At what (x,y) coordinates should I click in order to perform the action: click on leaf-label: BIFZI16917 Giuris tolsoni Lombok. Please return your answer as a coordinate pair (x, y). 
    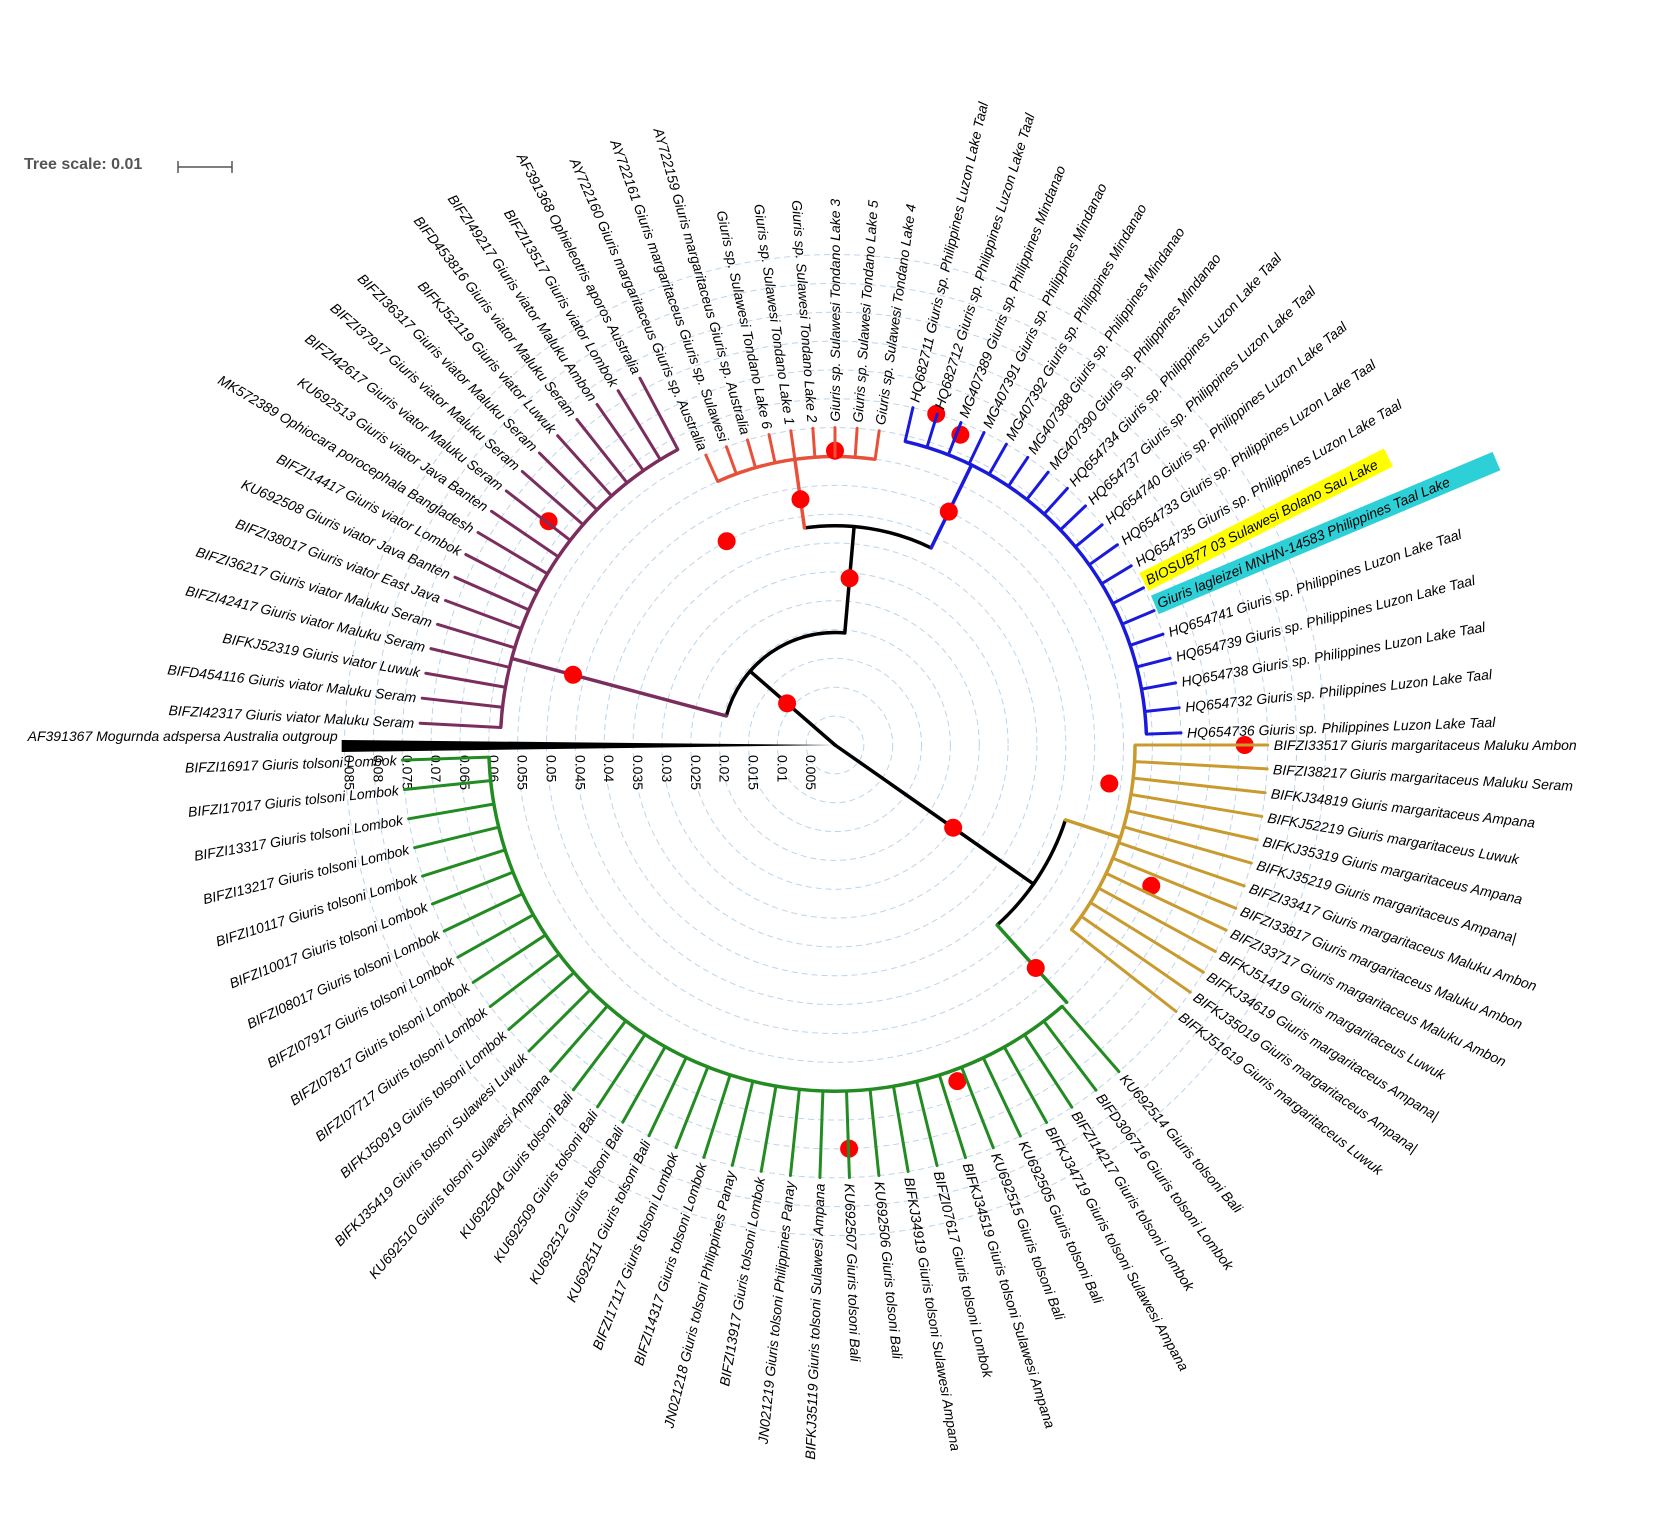
    Looking at the image, I should click on (291, 763).